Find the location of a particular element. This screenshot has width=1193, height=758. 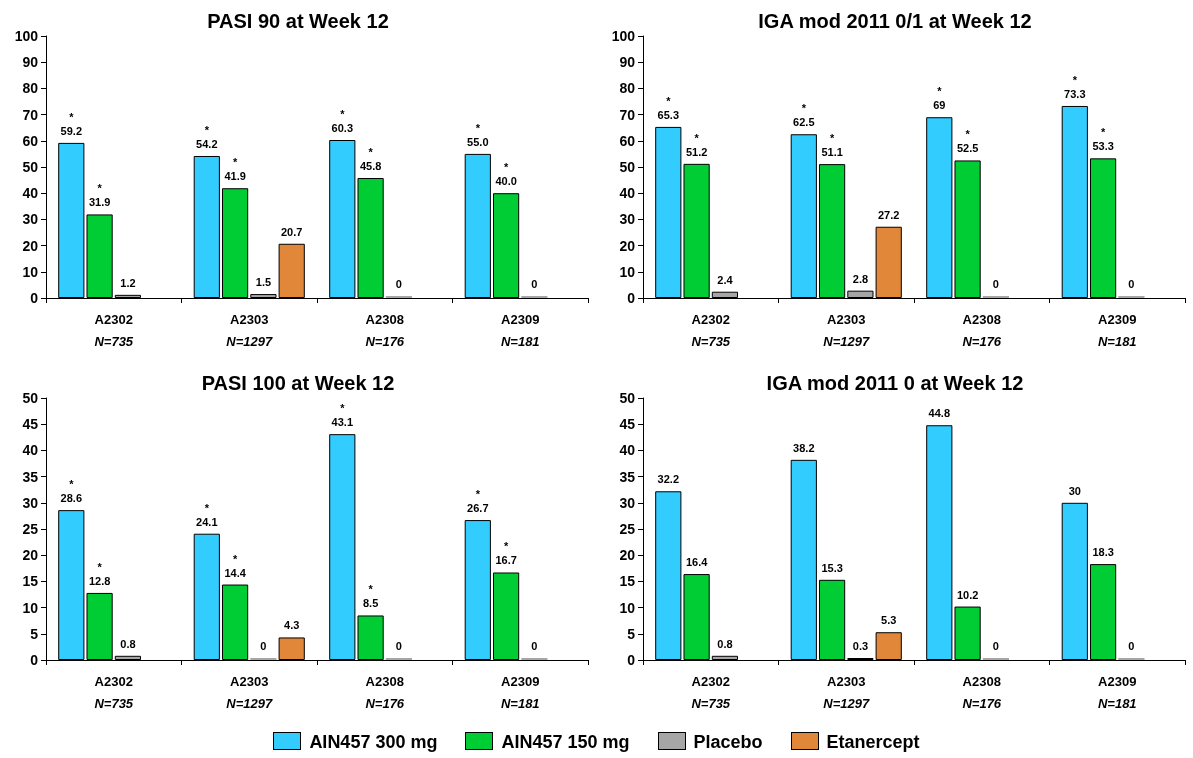

data-label: * 51.1 is located at coordinates (832, 145).